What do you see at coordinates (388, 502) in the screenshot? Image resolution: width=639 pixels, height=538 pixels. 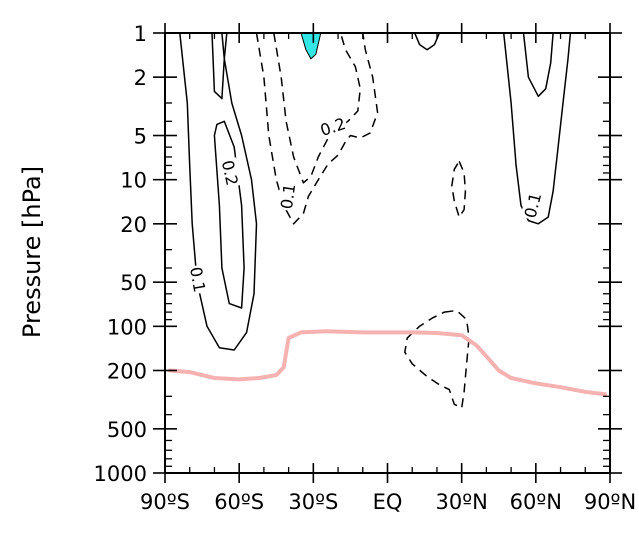 I see `x-tick-label: EQ` at bounding box center [388, 502].